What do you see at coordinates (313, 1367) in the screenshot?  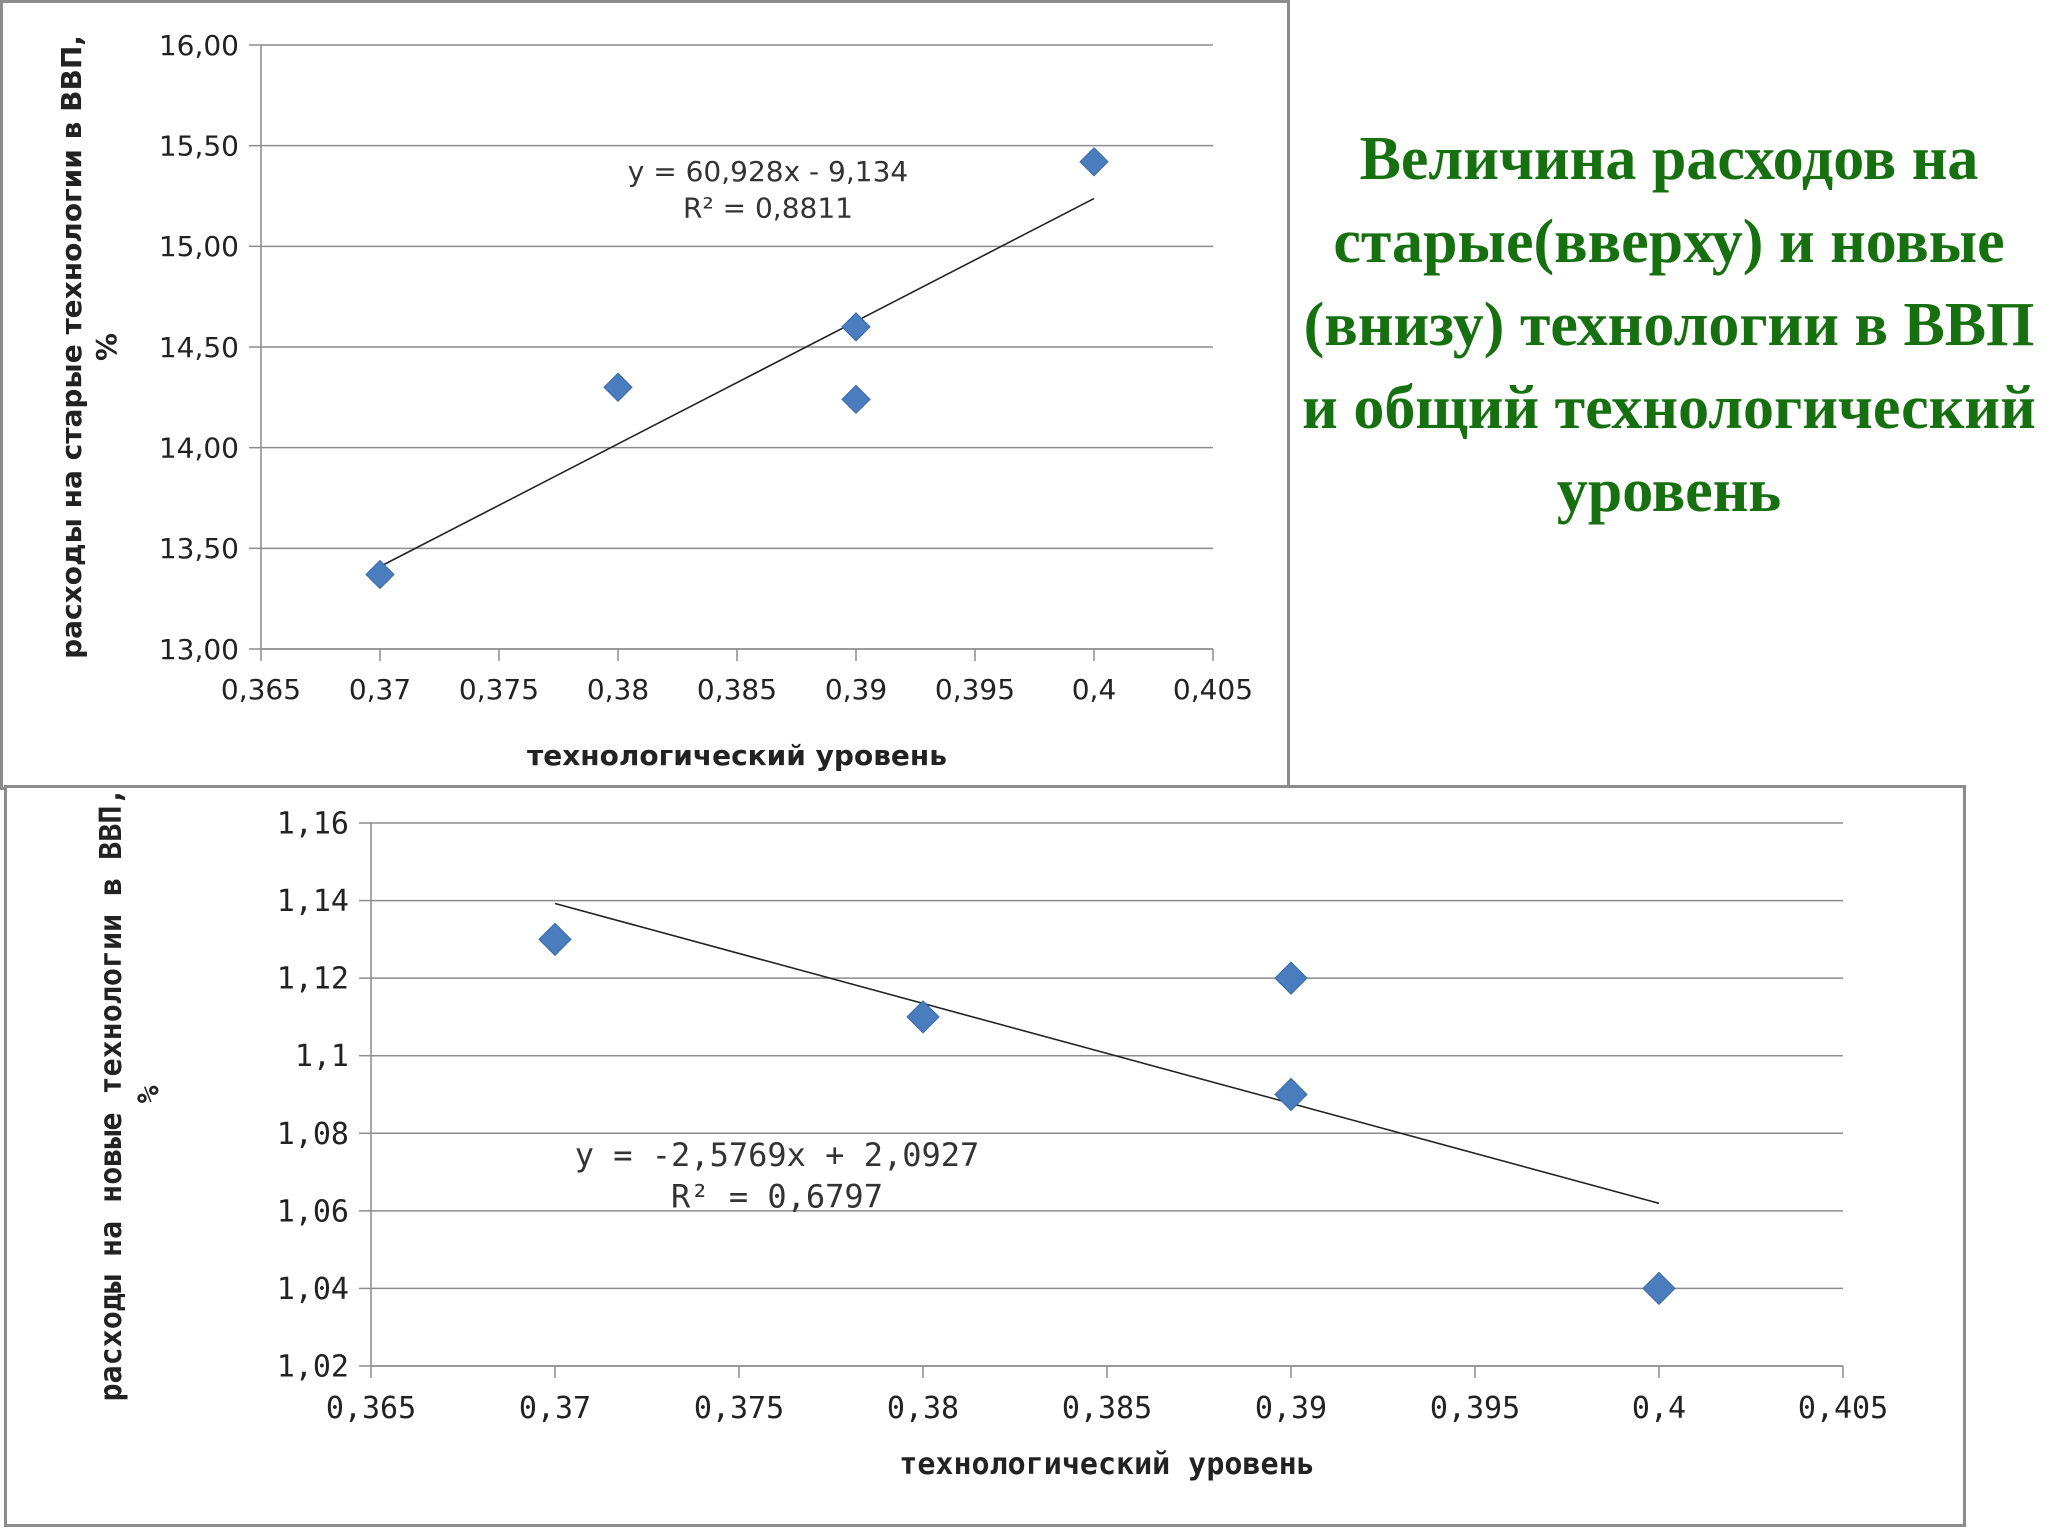 I see `y-tick-label: 1,02` at bounding box center [313, 1367].